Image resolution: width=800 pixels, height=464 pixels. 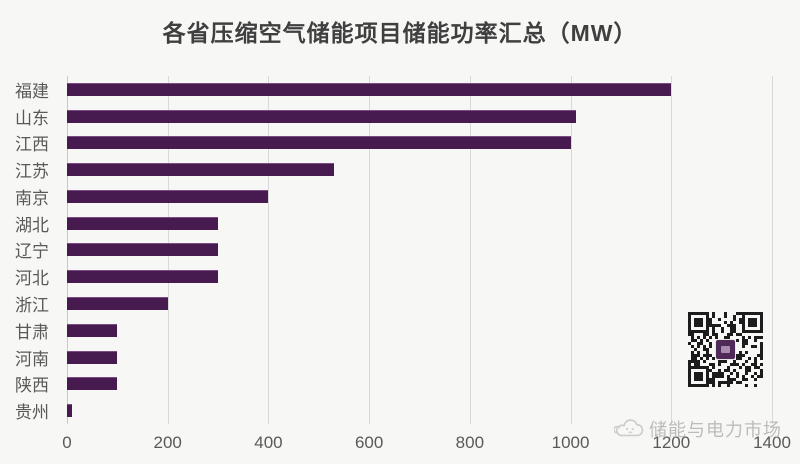 What do you see at coordinates (167, 442) in the screenshot?
I see `x-axis-tick-label: 200` at bounding box center [167, 442].